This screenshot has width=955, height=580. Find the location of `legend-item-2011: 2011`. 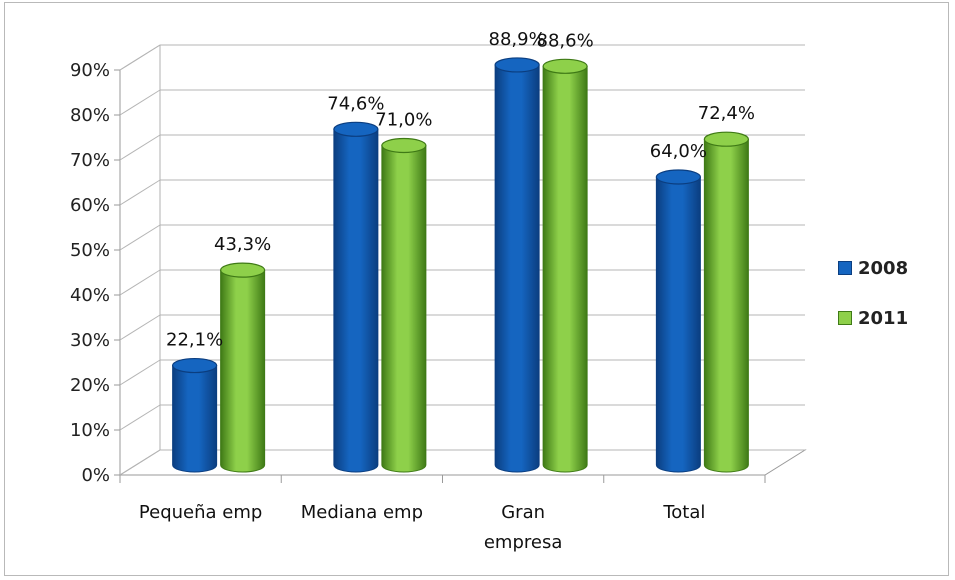

legend-item-2011: 2011 is located at coordinates (890, 318).